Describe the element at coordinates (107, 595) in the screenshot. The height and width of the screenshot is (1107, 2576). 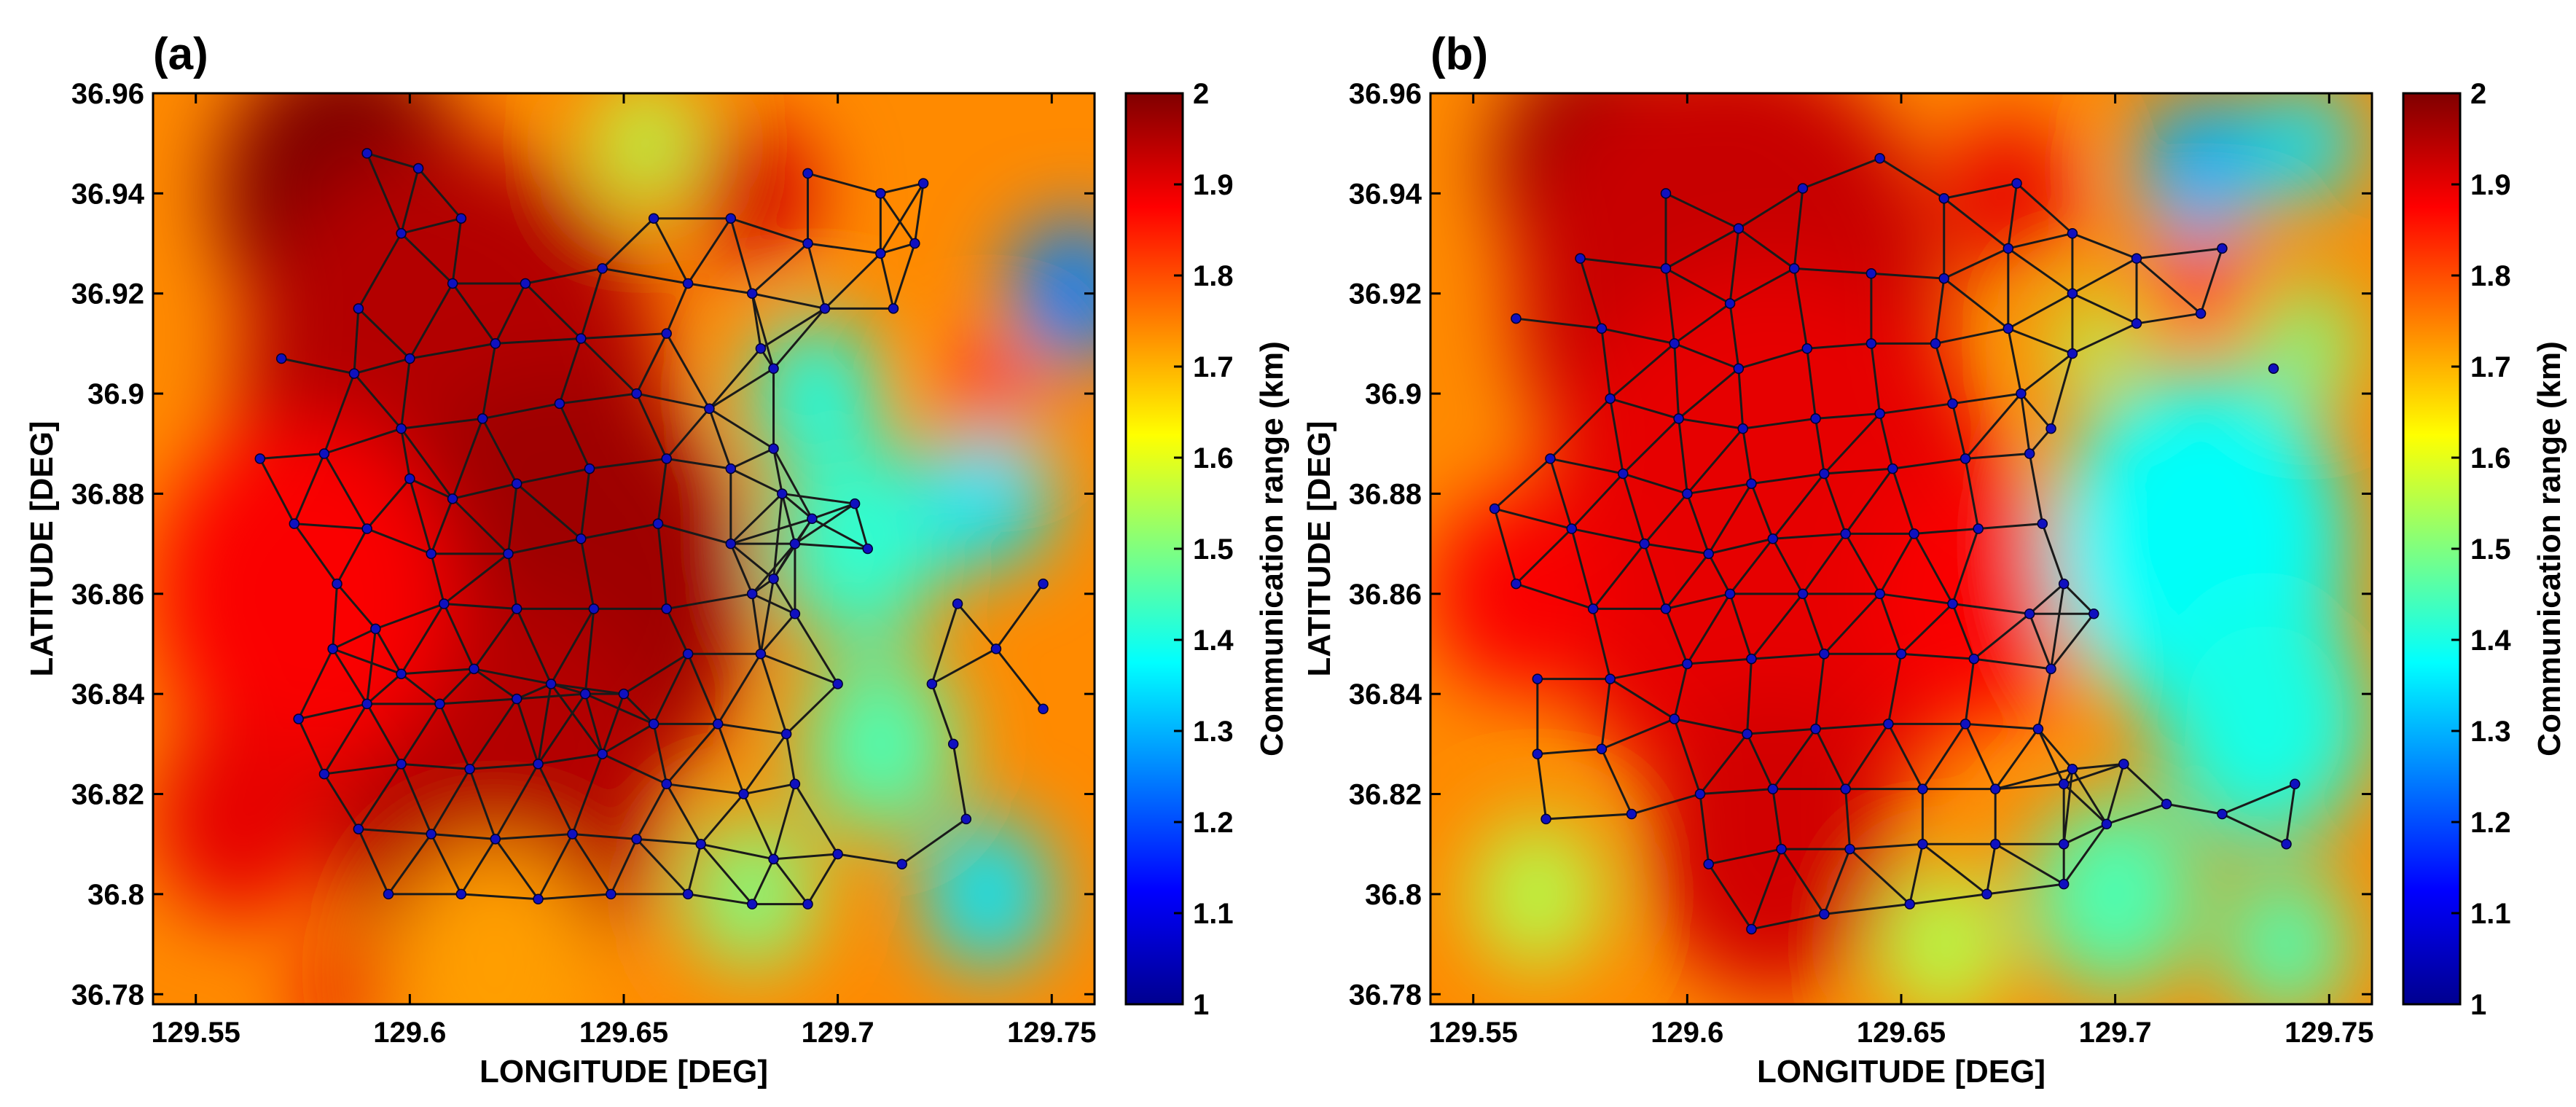
I see `y-tick-label: 36.86` at that location.